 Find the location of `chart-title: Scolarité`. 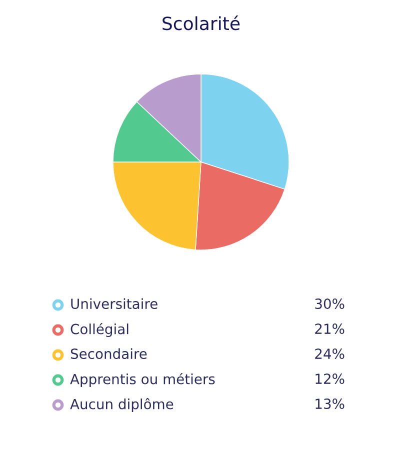

chart-title: Scolarité is located at coordinates (201, 23).